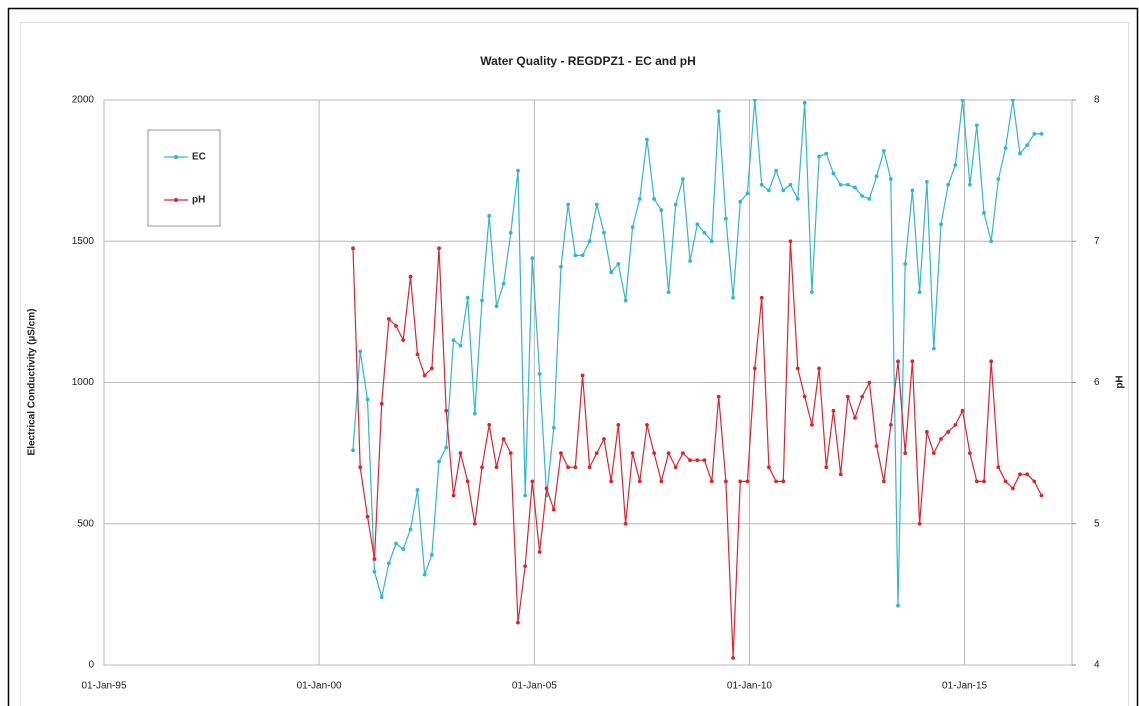 The image size is (1139, 706). I want to click on y-tick-label: 1000, so click(83, 382).